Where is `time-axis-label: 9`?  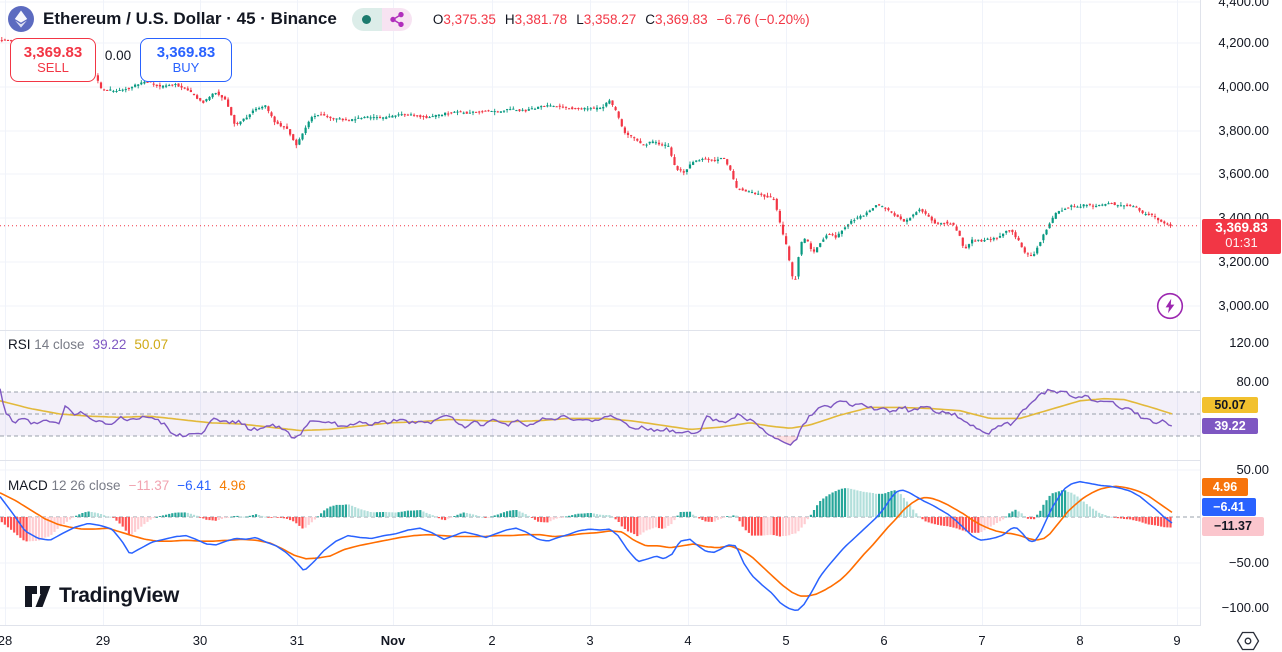 time-axis-label: 9 is located at coordinates (1177, 640).